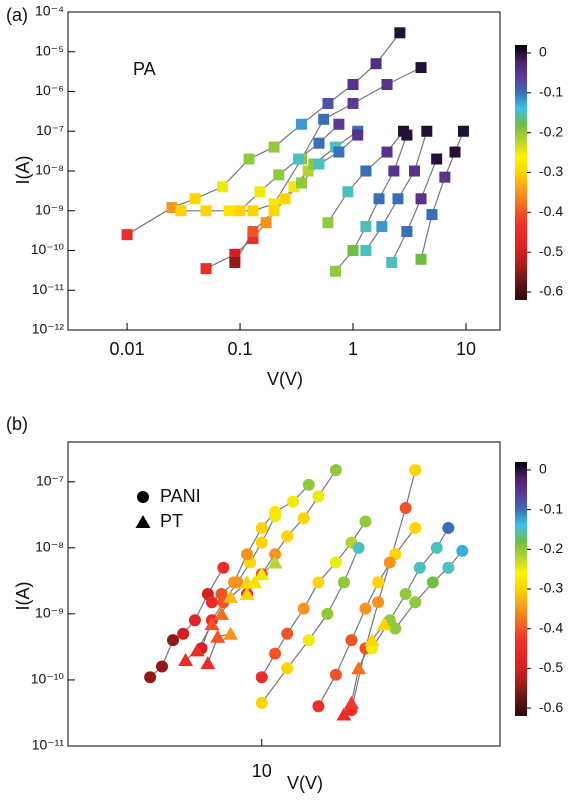  I want to click on x-tick-label: 1, so click(353, 349).